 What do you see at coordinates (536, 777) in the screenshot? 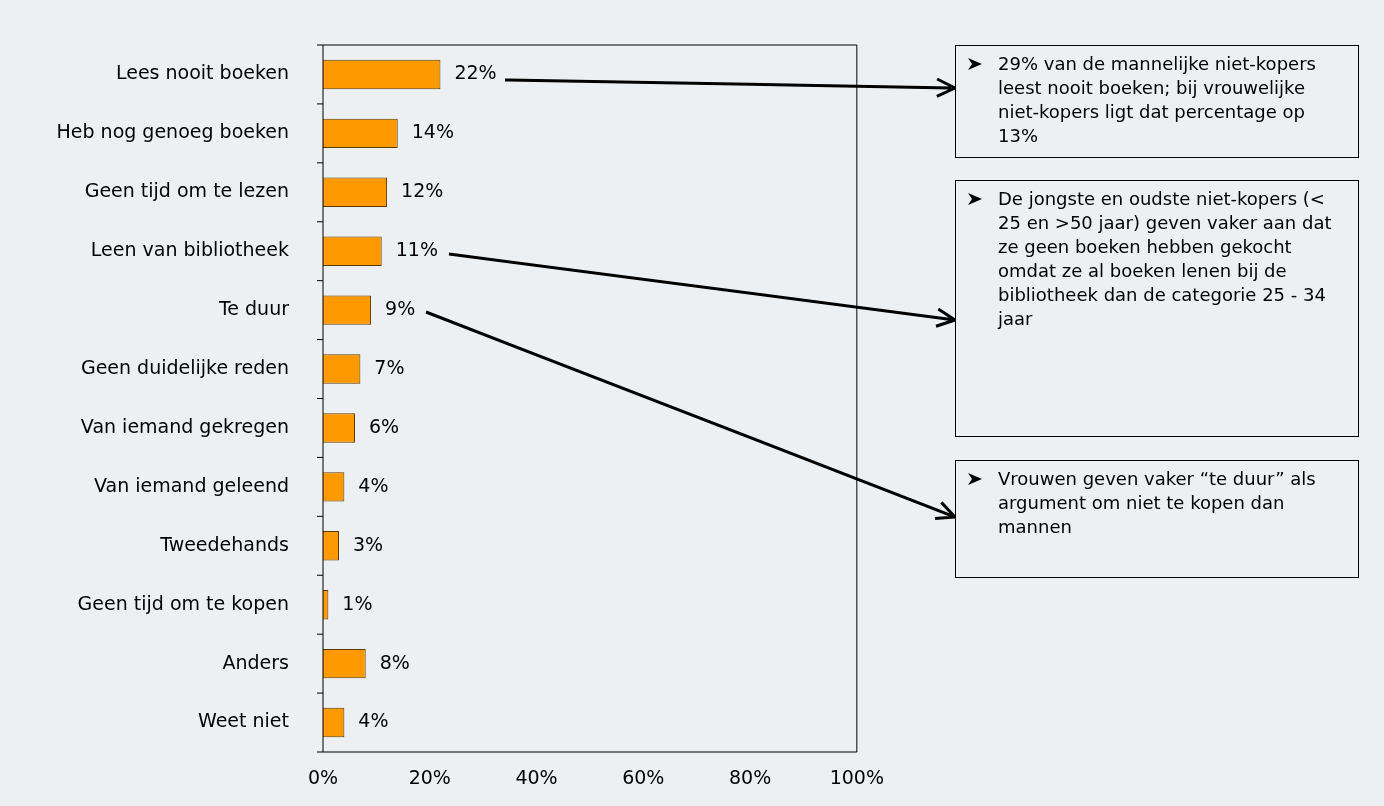
I see `x-tick-label: 40%` at bounding box center [536, 777].